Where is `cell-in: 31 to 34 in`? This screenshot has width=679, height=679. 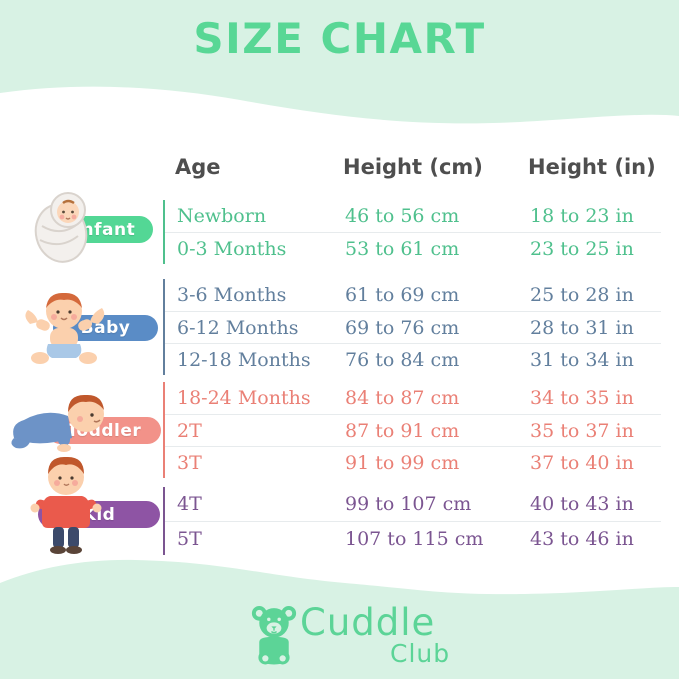 cell-in: 31 to 34 in is located at coordinates (582, 359).